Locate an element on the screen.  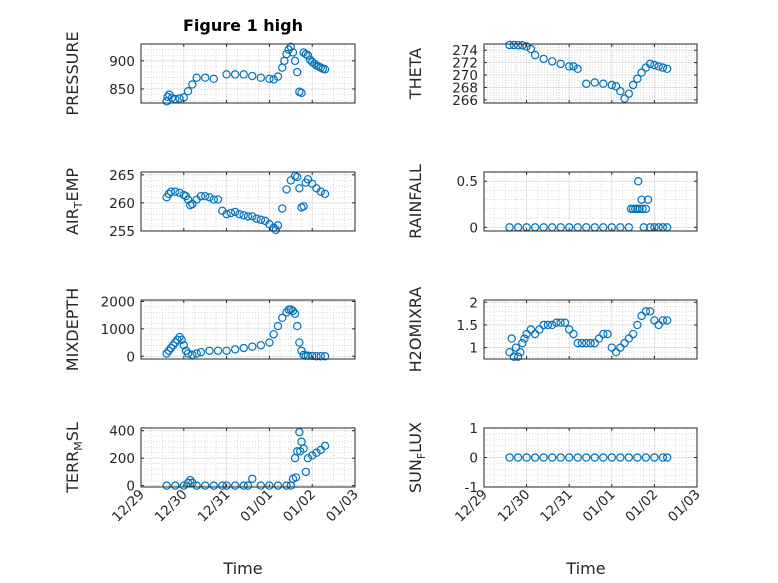
y-tick-label: 255 is located at coordinates (122, 232).